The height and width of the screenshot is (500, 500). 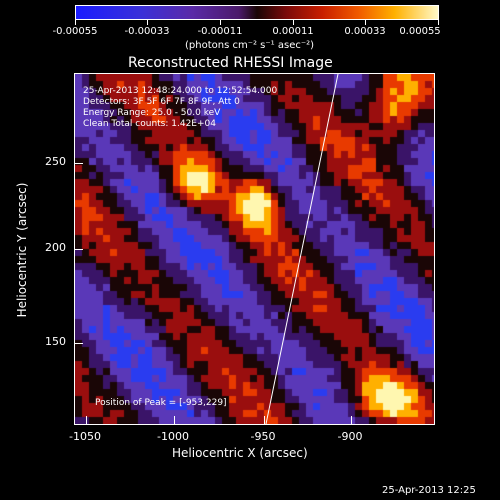 What do you see at coordinates (180, 91) in the screenshot?
I see `info-line-time-range: 25-Apr-2013 12:48:24.000 to 12:52:54.000` at bounding box center [180, 91].